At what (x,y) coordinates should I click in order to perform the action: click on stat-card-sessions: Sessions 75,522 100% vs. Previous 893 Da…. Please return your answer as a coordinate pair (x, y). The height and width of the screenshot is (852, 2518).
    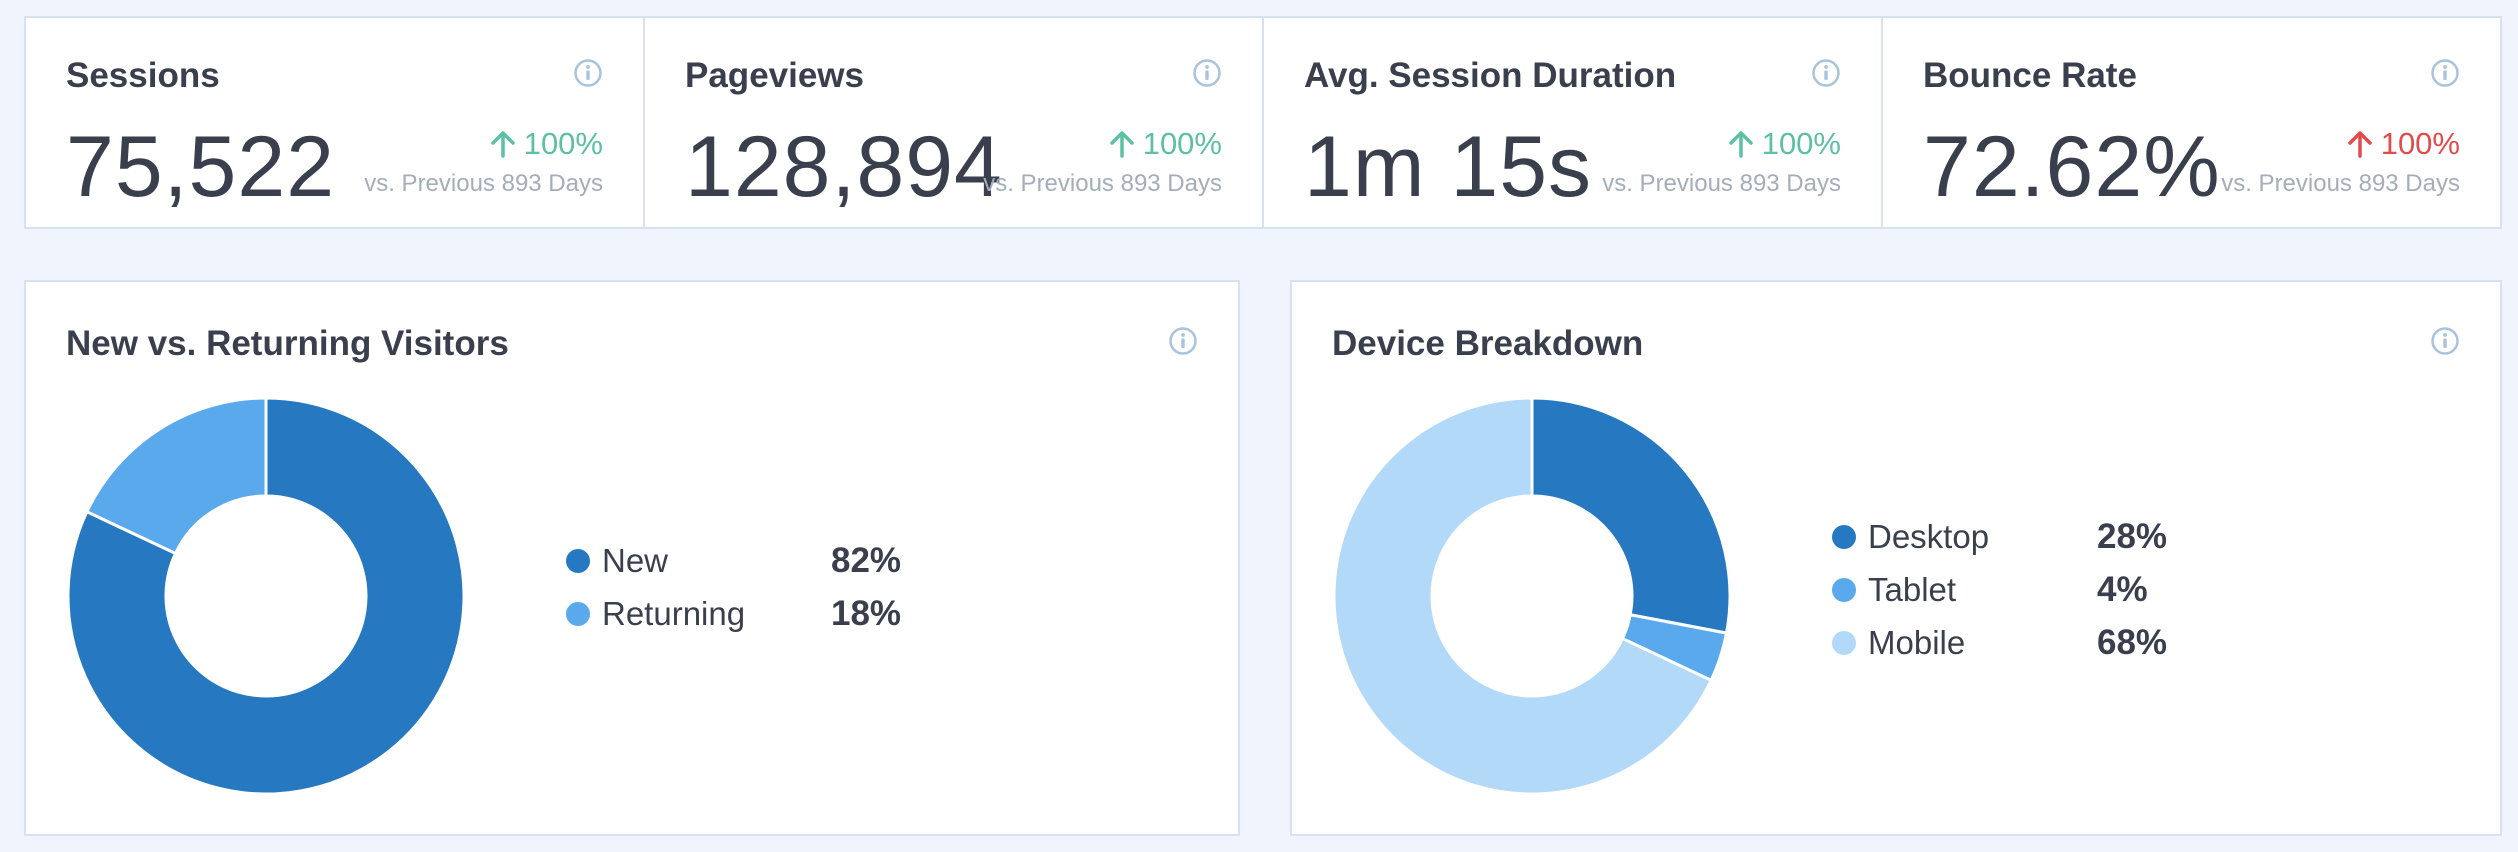
    Looking at the image, I should click on (335, 122).